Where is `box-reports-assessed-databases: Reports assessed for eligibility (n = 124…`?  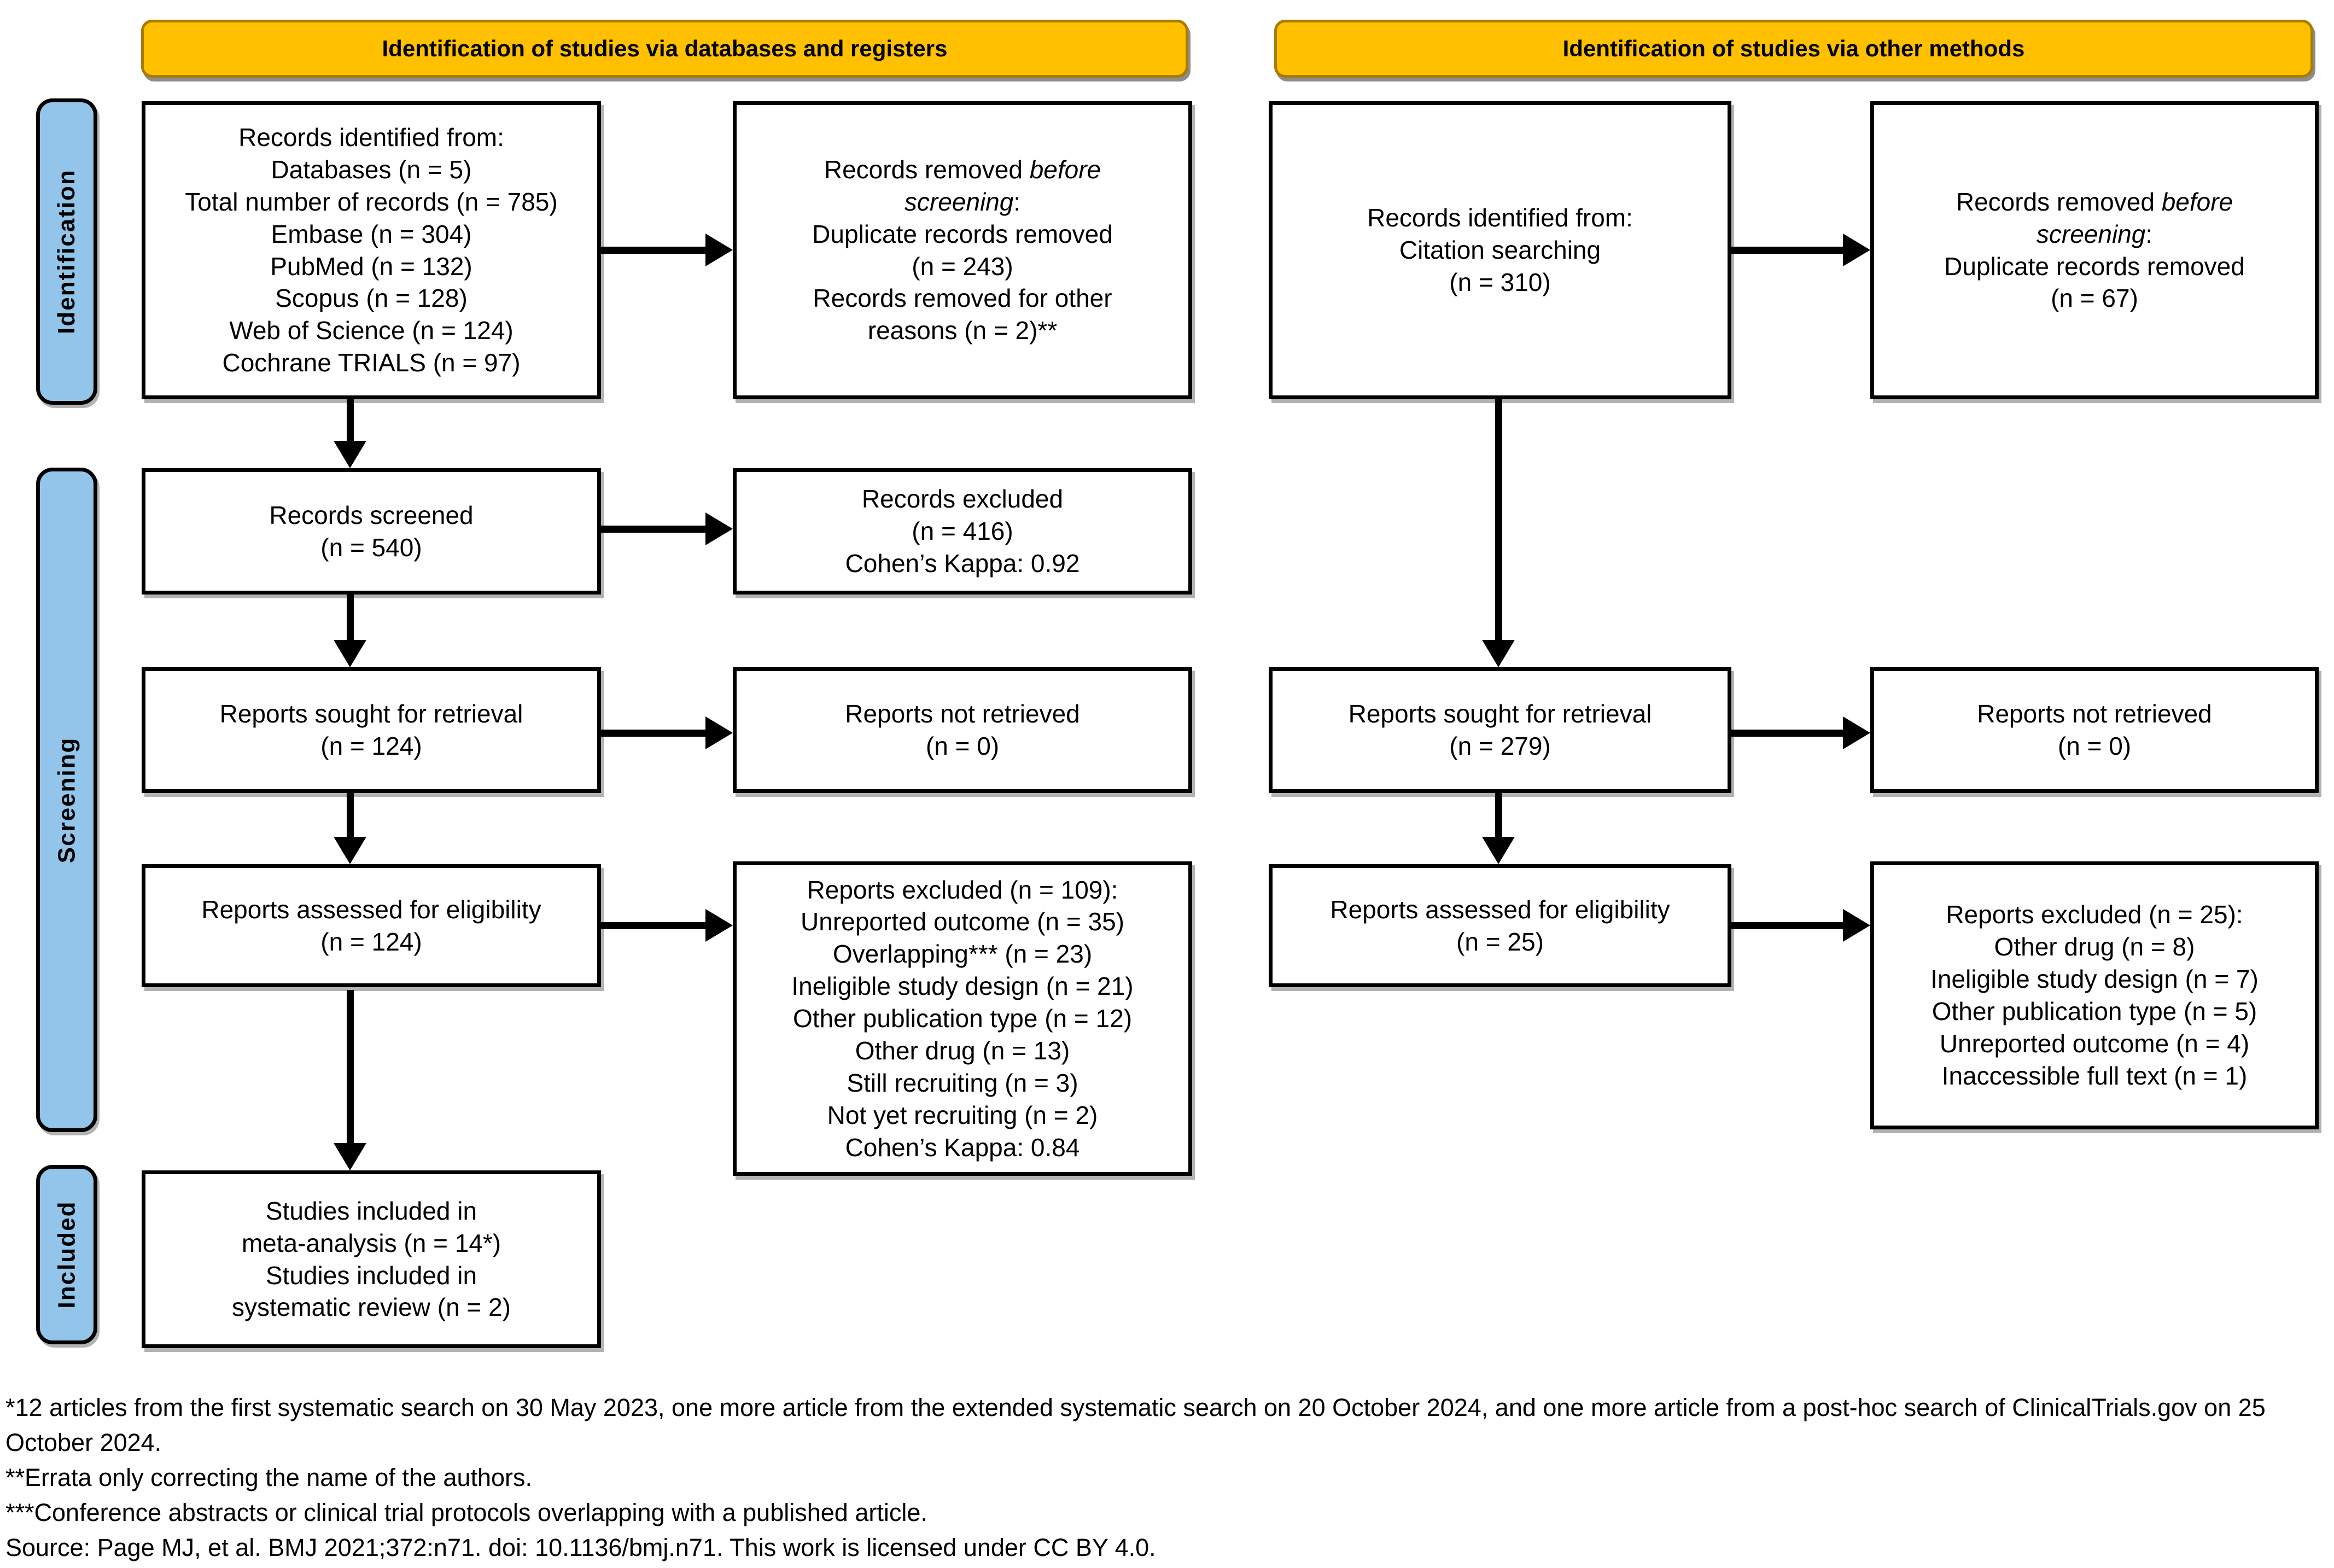 box-reports-assessed-databases: Reports assessed for eligibility (n = 124… is located at coordinates (371, 925).